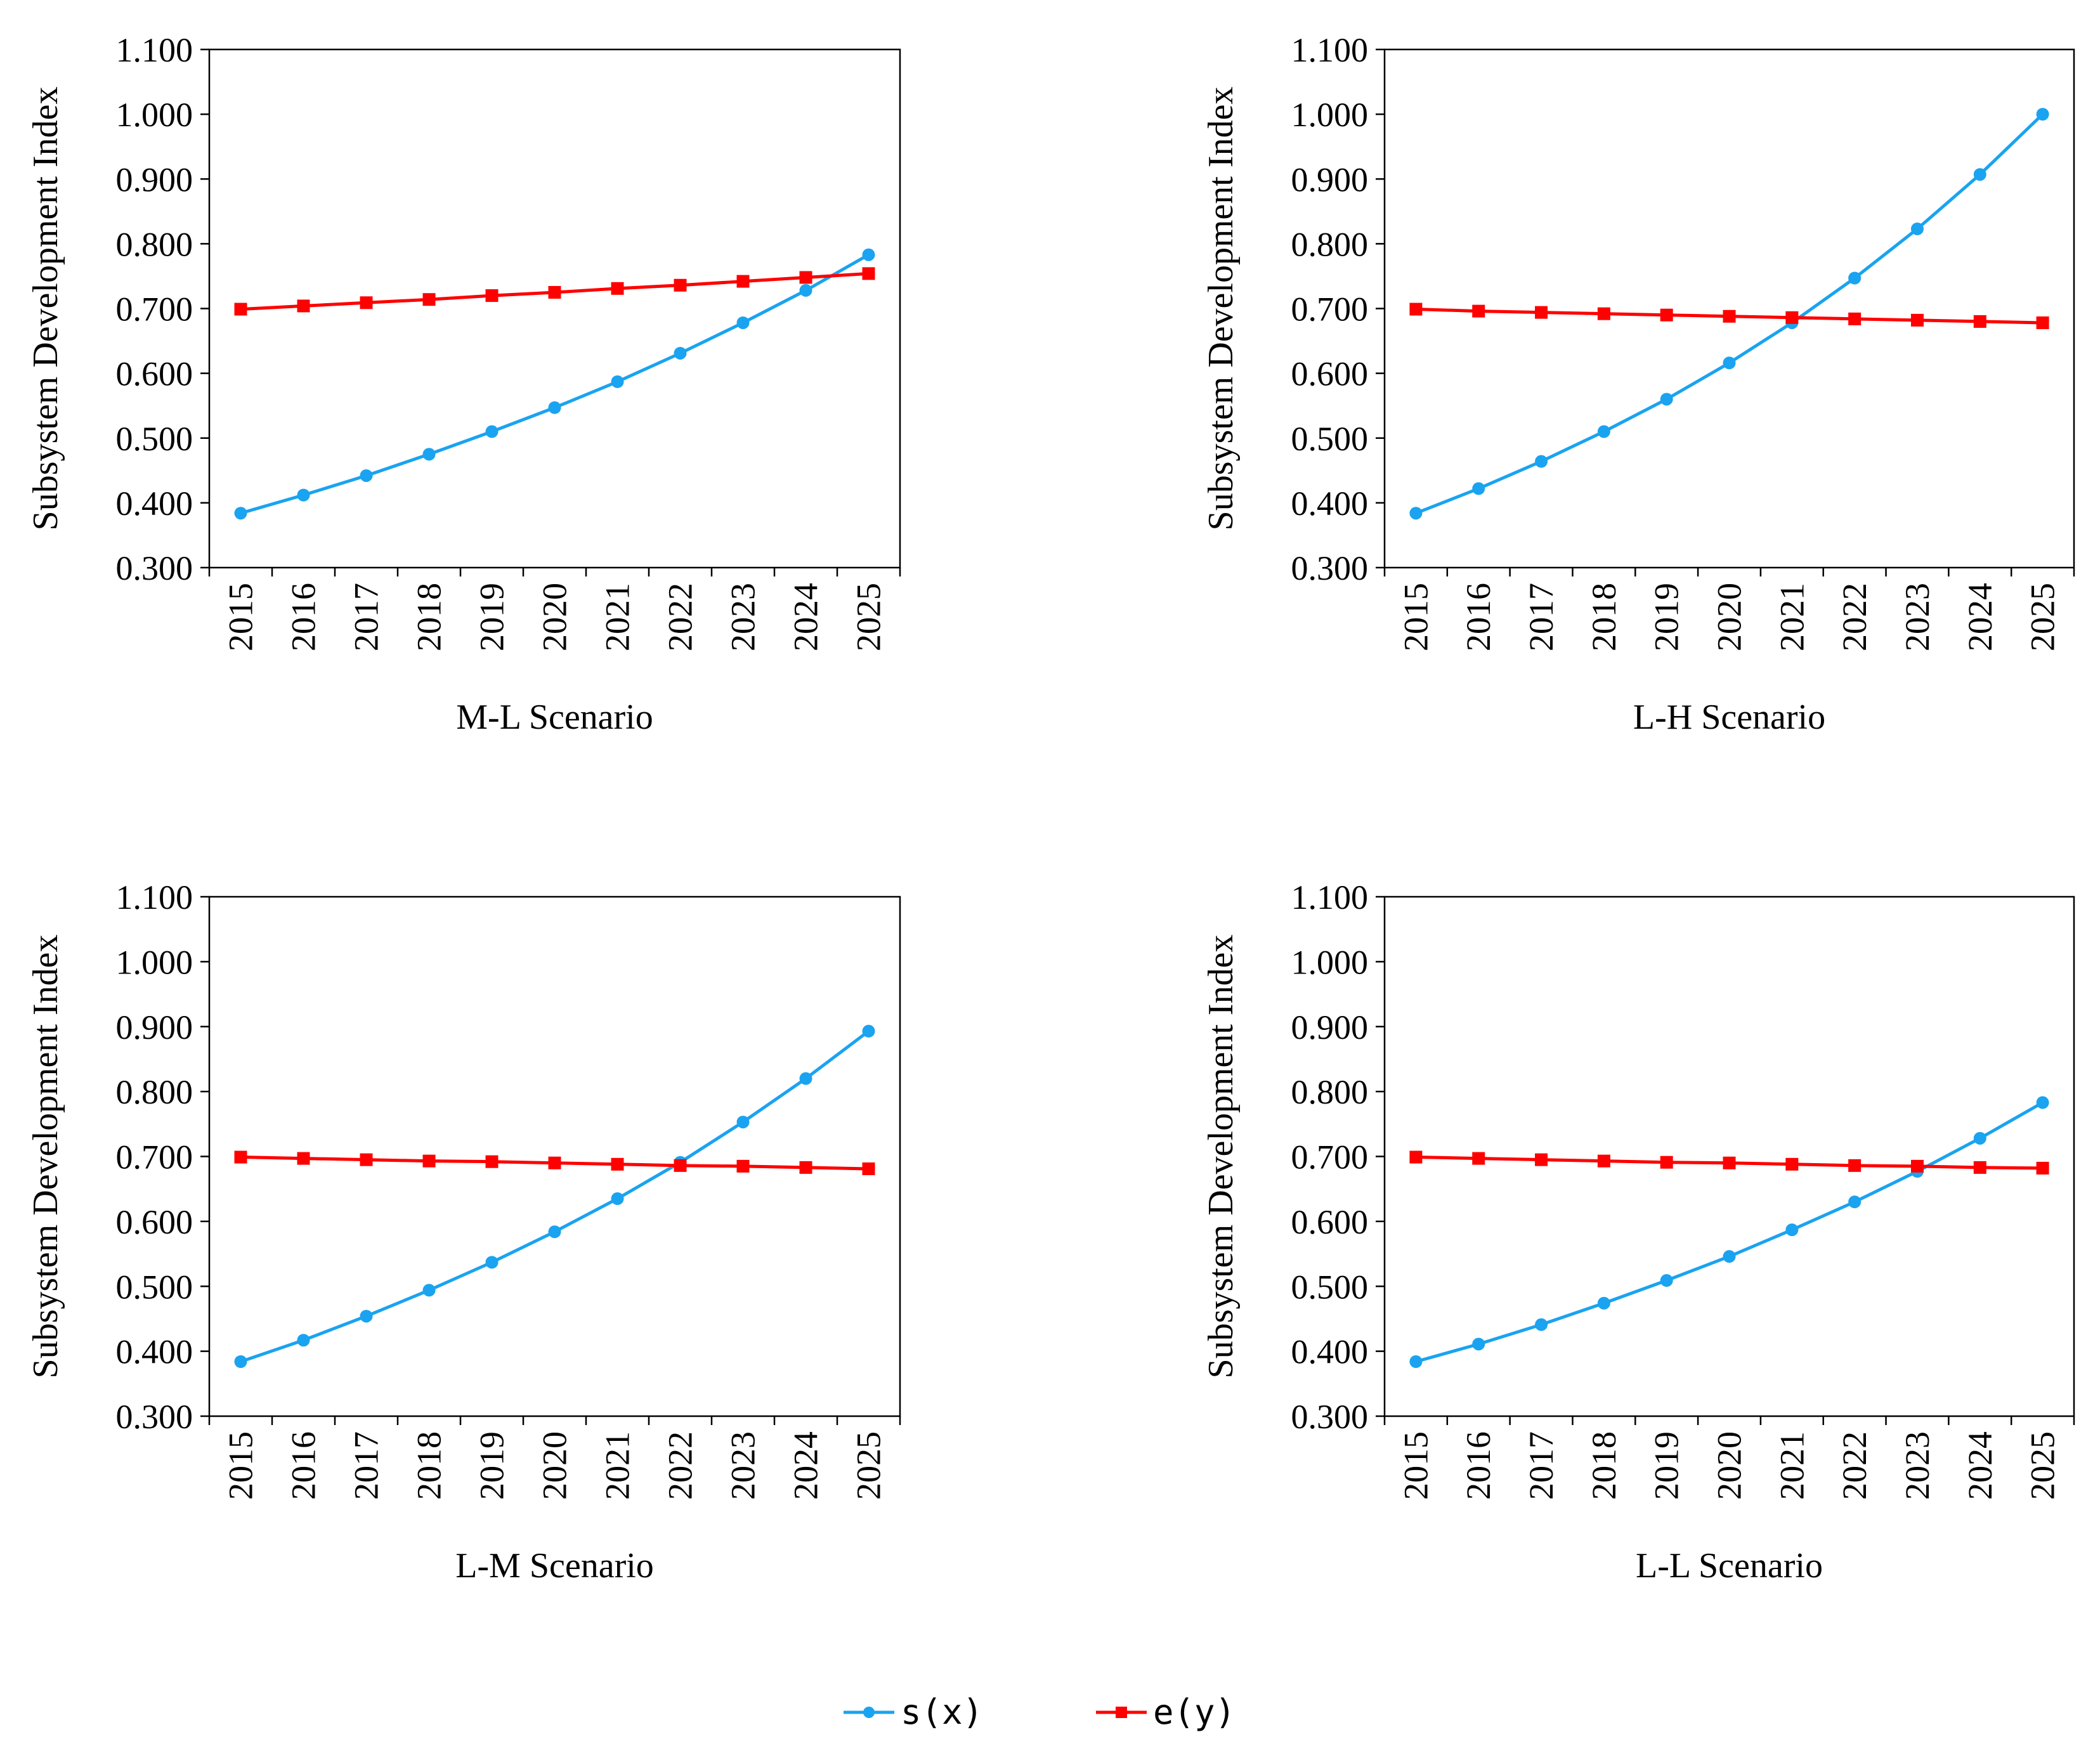 The height and width of the screenshot is (1758, 2100). What do you see at coordinates (154, 1287) in the screenshot?
I see `y-tick-label: 0.500` at bounding box center [154, 1287].